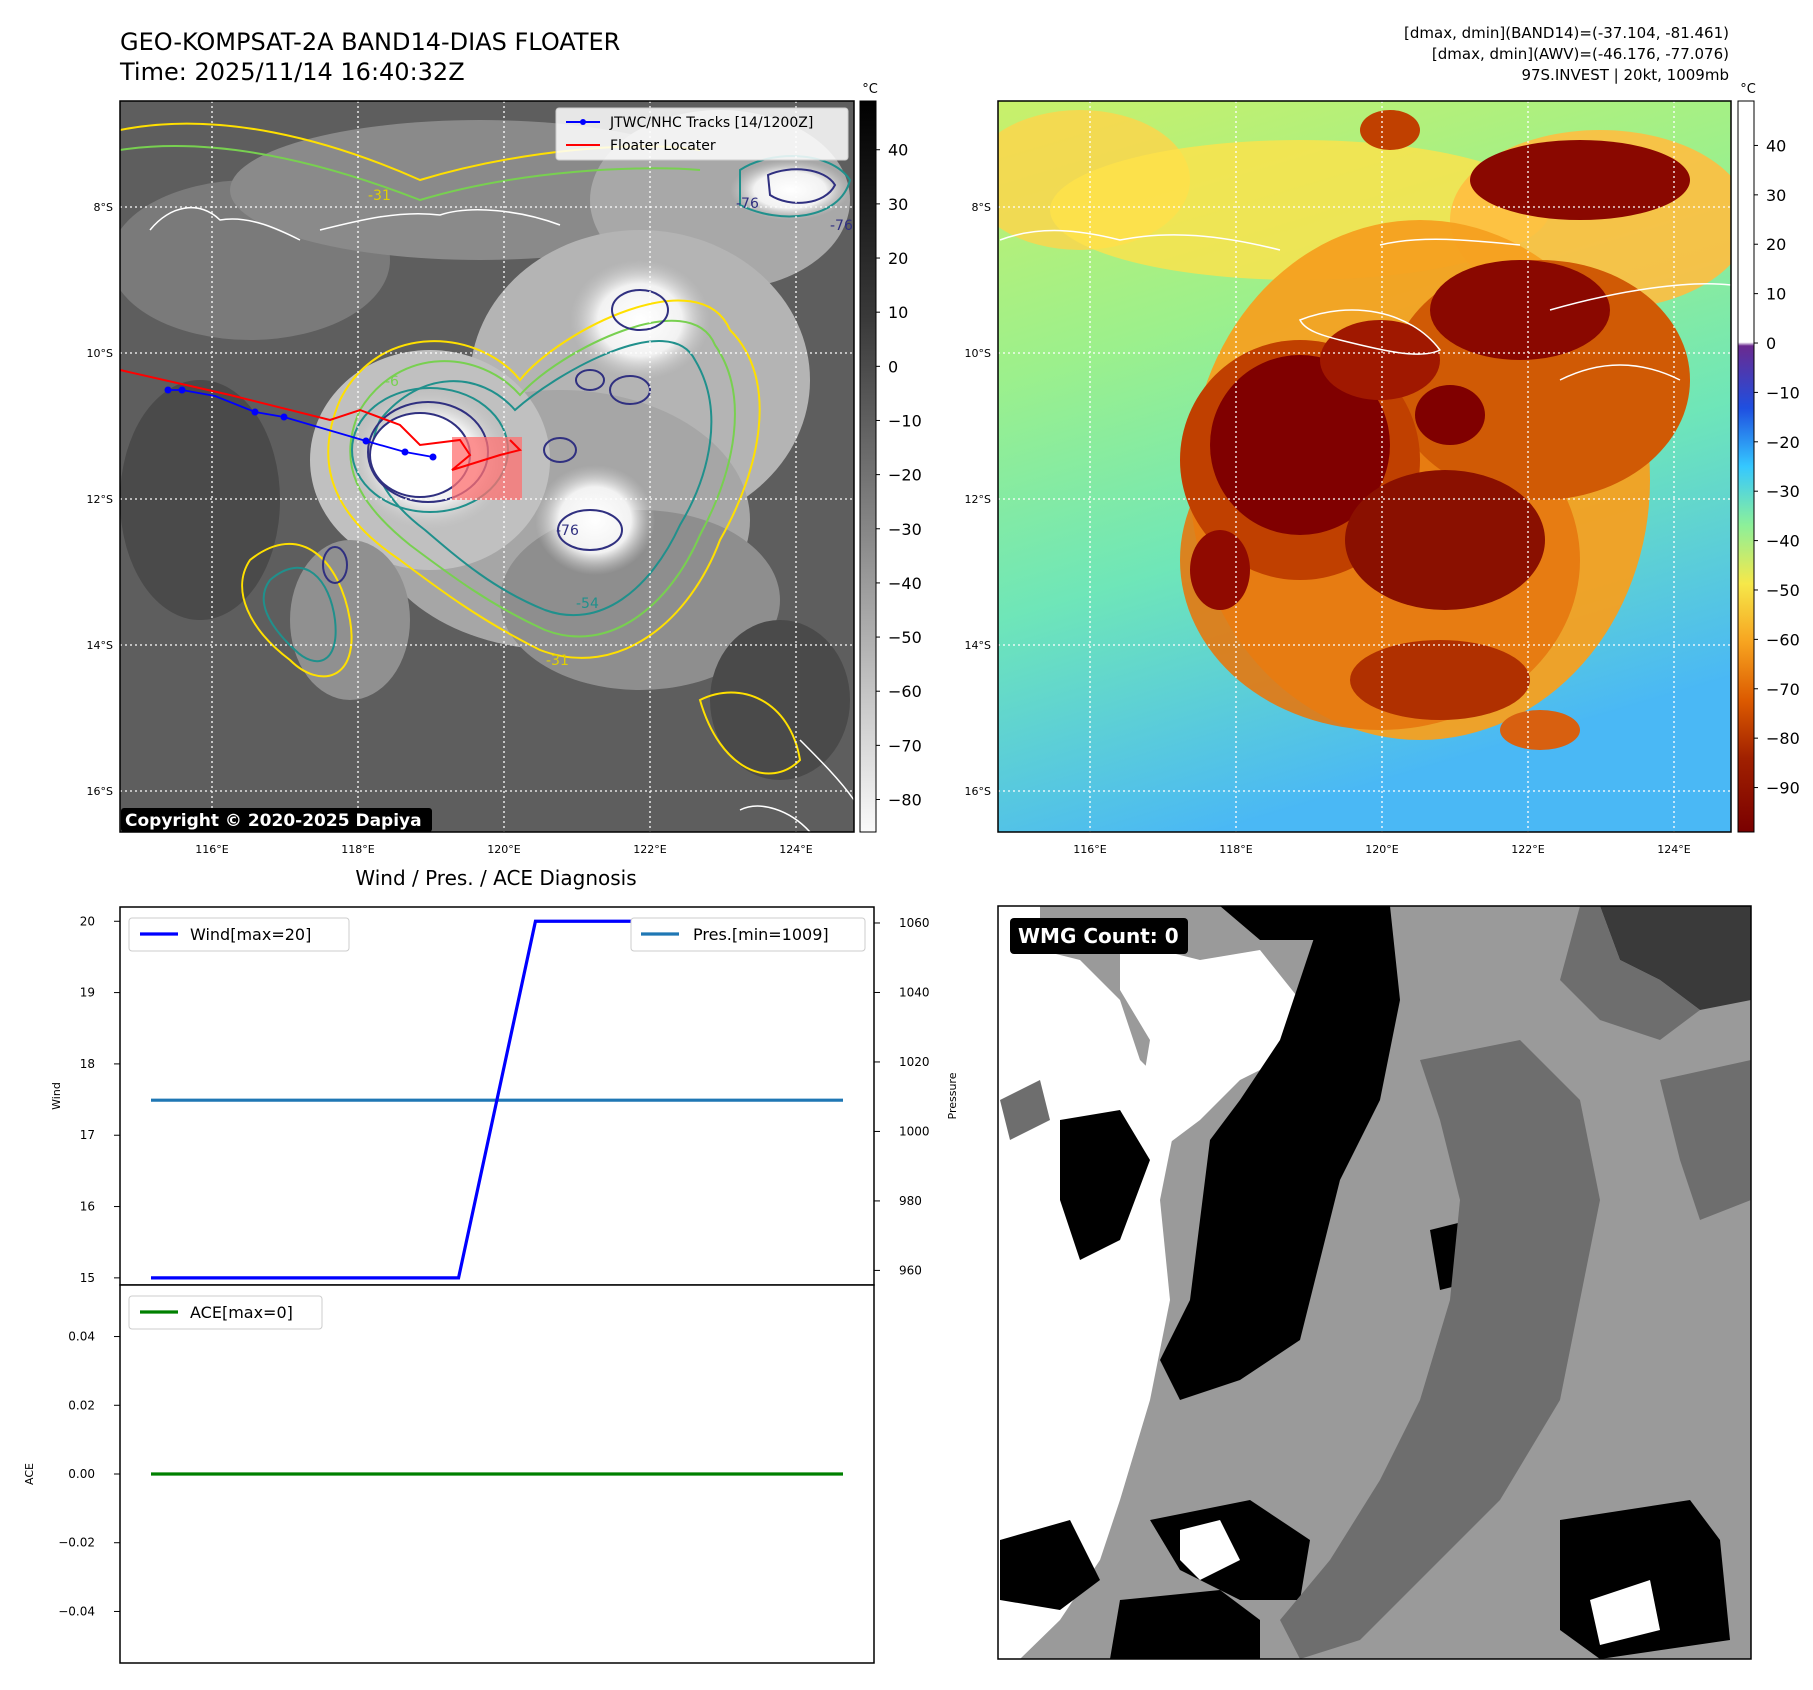  Describe the element at coordinates (495, 878) in the screenshot. I see `diagnosis-title: Wind / Pres. / ACE Diagnosis` at that location.